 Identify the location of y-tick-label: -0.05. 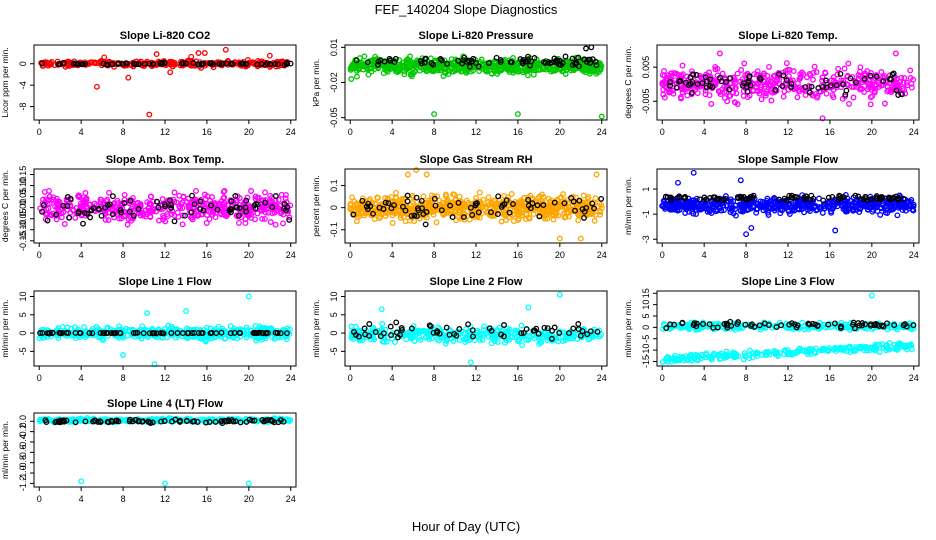
(334, 117).